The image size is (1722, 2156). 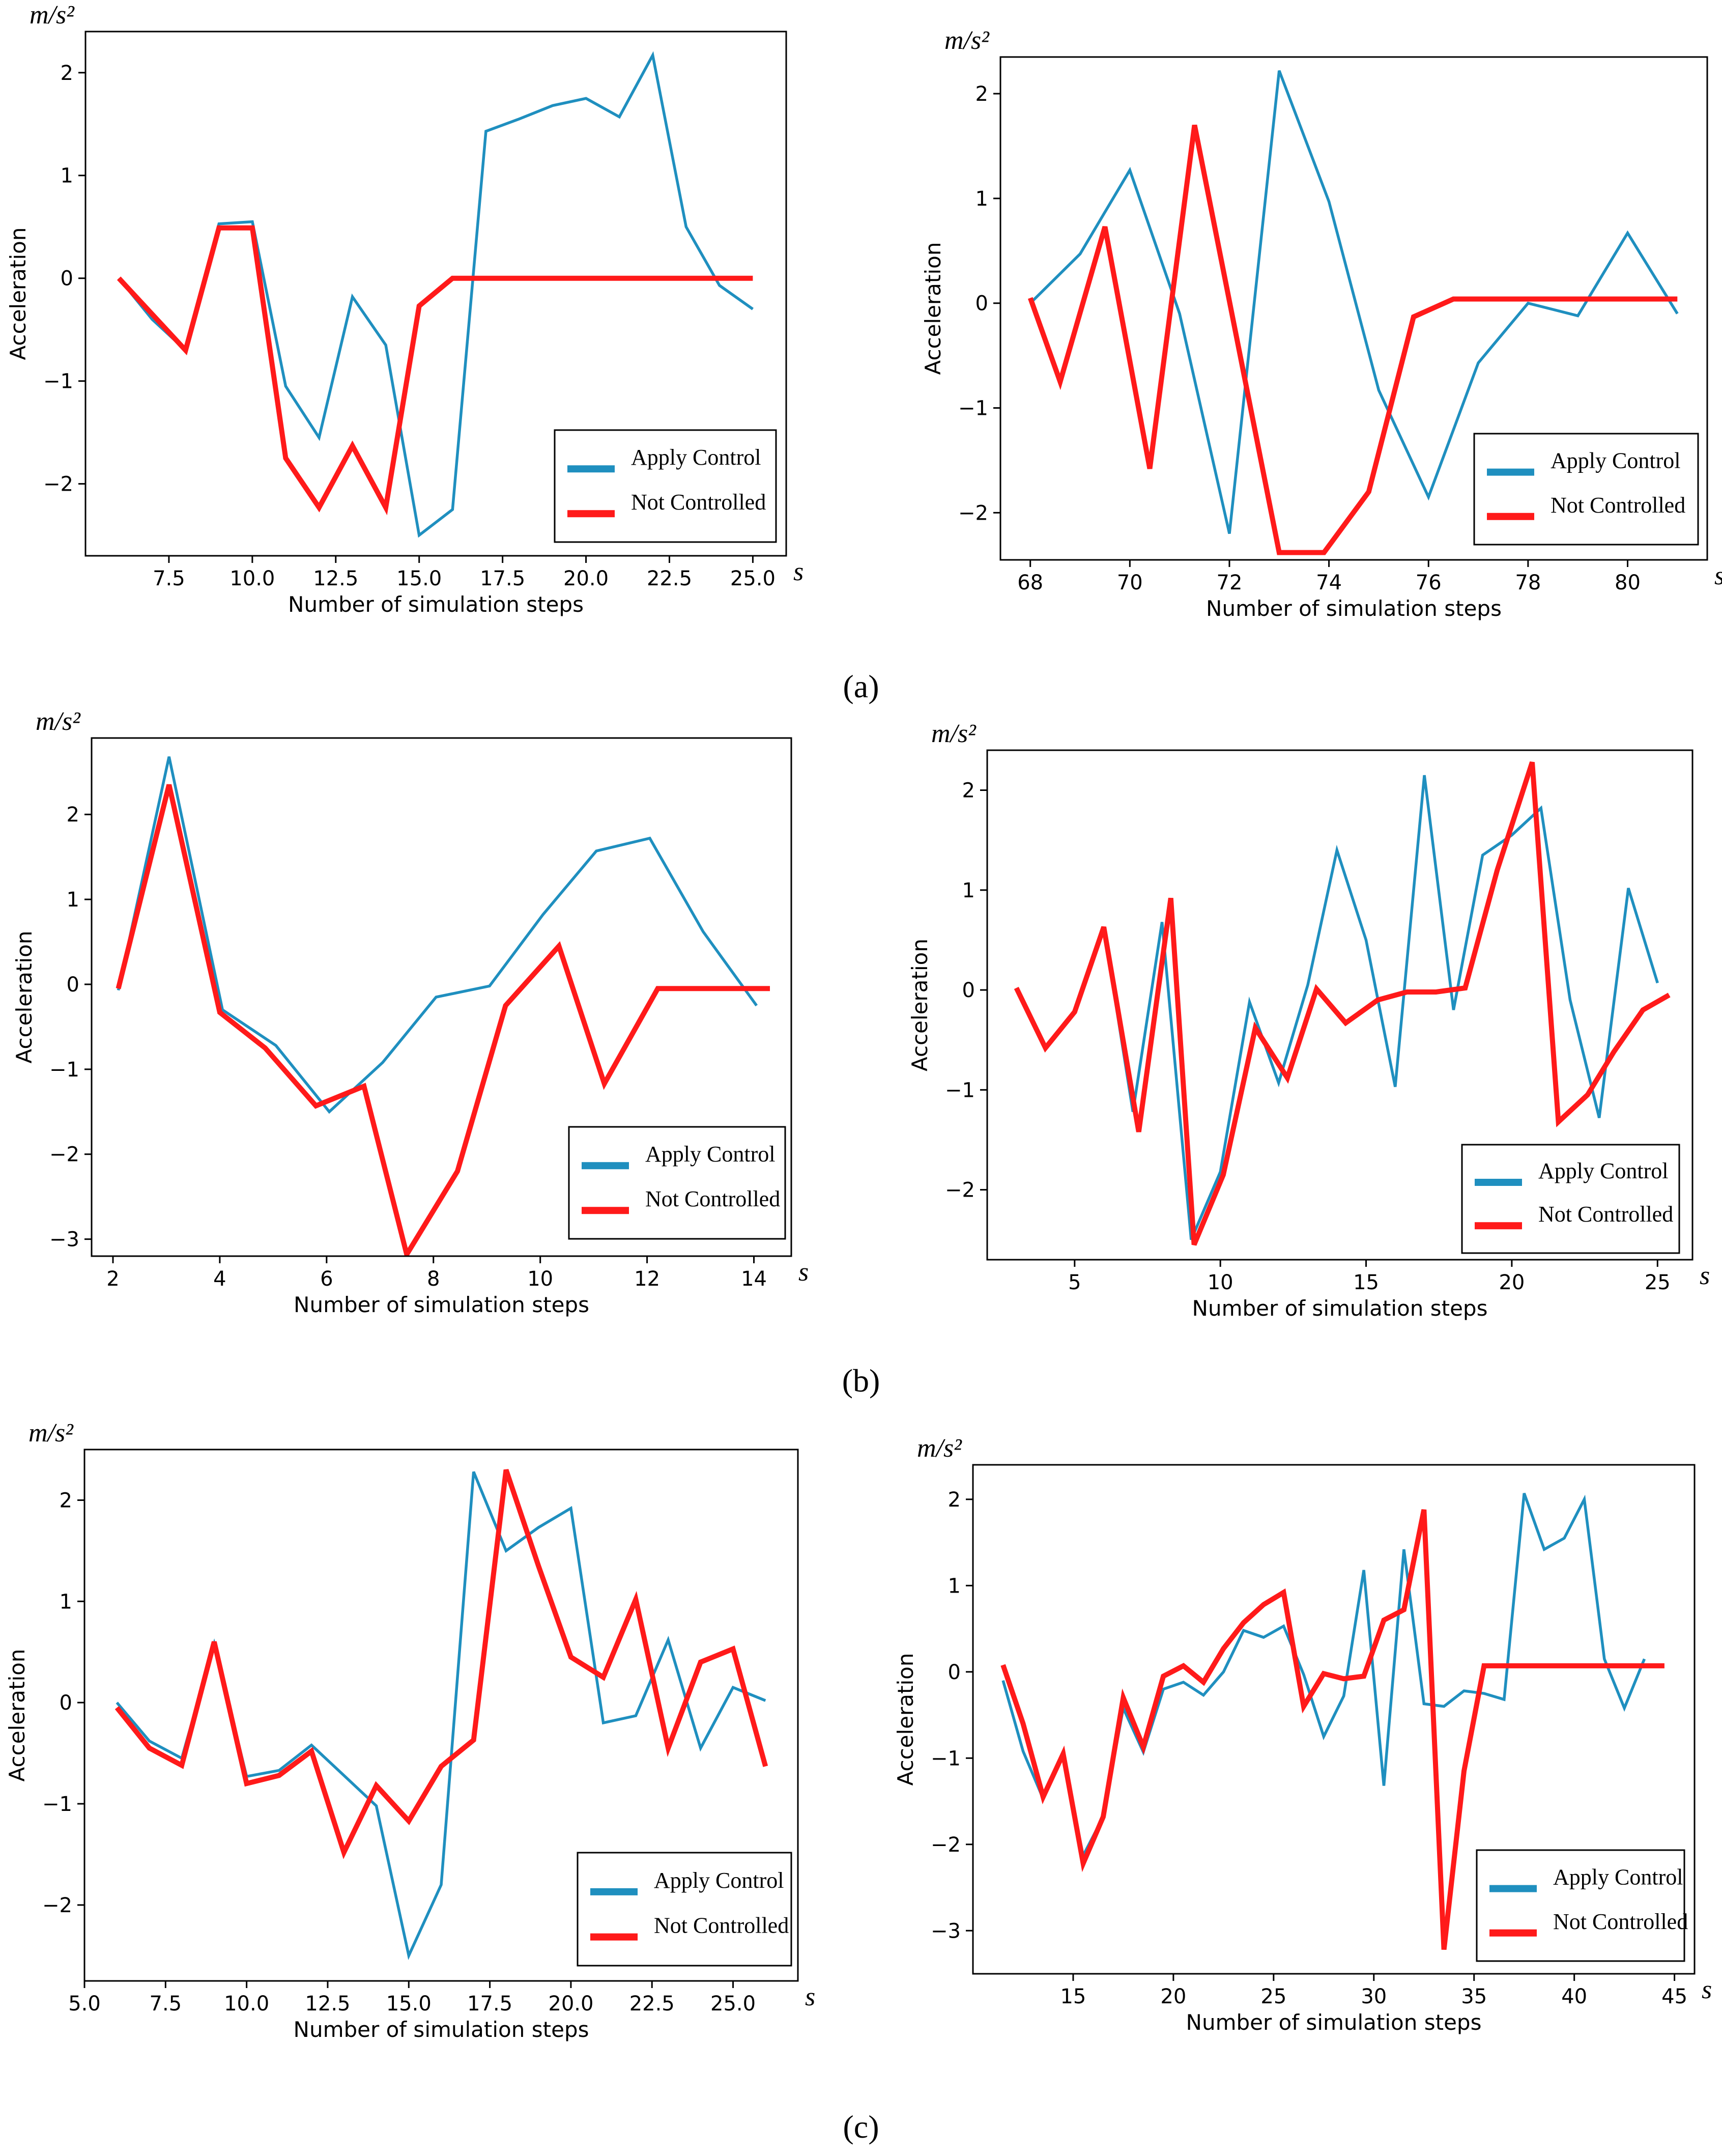 I want to click on x-tick-label: 25, so click(x=1273, y=1996).